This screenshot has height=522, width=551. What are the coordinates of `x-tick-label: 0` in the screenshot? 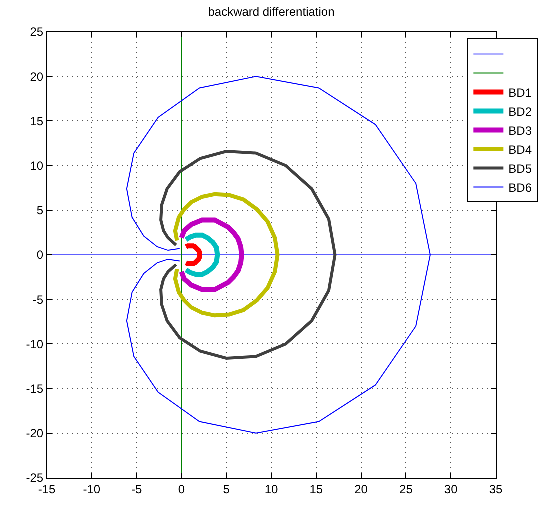 It's located at (182, 489).